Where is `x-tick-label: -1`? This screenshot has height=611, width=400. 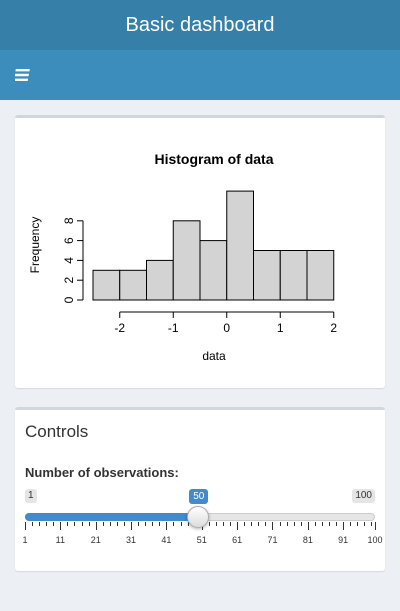 x-tick-label: -1 is located at coordinates (173, 328).